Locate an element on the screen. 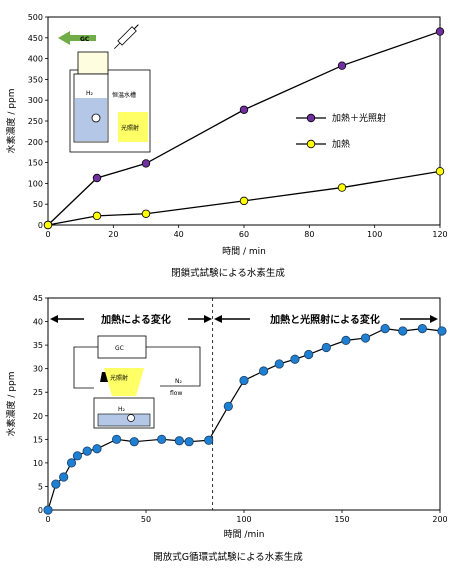  chart-1-series-line is located at coordinates (244, 198).